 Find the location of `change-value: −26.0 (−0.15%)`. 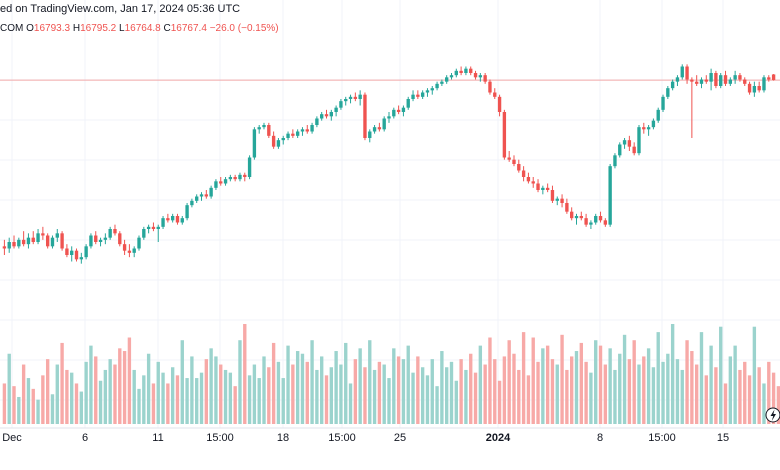

change-value: −26.0 (−0.15%) is located at coordinates (244, 28).